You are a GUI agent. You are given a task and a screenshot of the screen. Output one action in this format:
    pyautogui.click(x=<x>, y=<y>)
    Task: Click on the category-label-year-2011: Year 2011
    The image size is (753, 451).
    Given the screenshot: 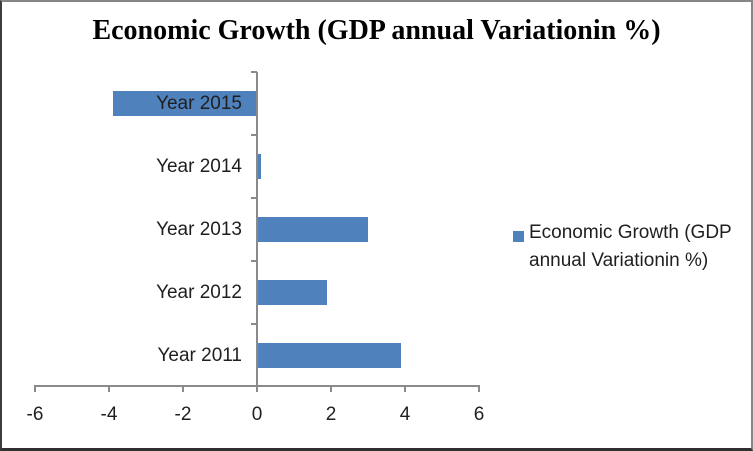 What is the action you would take?
    pyautogui.click(x=199, y=355)
    